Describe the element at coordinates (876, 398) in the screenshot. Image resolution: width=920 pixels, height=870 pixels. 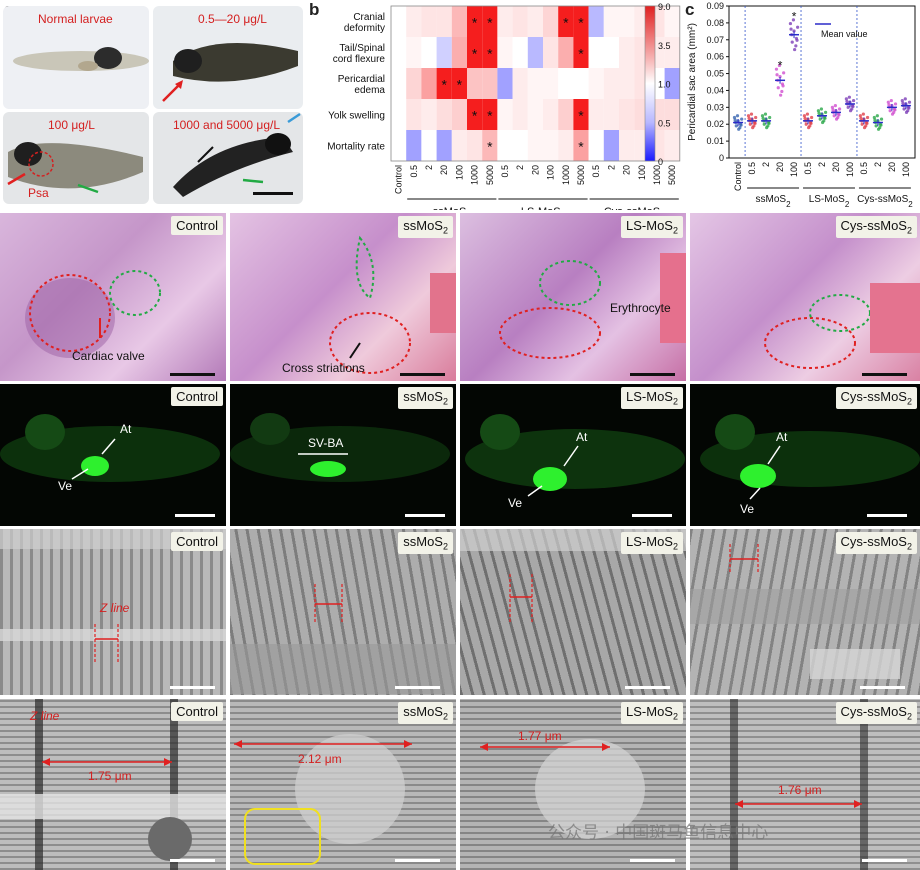
I see `tag-e-cysssmos2: Cys-ssMoS2` at that location.